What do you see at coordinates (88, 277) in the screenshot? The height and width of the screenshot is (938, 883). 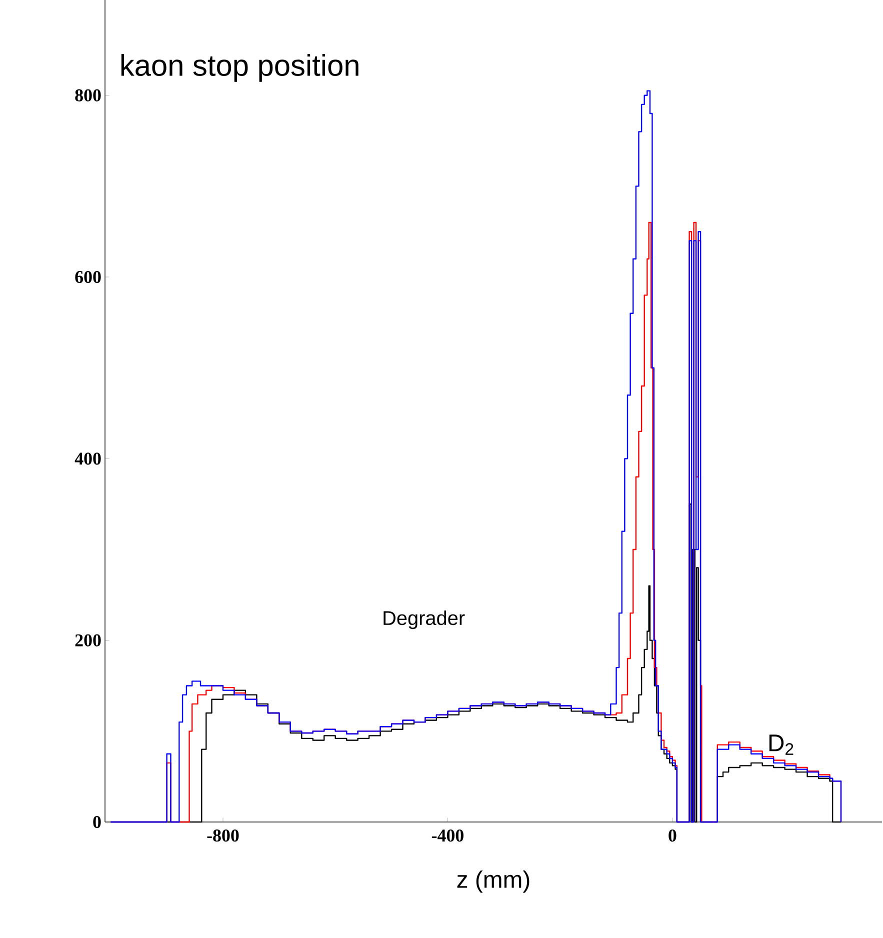 I see `y-tick-label: 600` at bounding box center [88, 277].